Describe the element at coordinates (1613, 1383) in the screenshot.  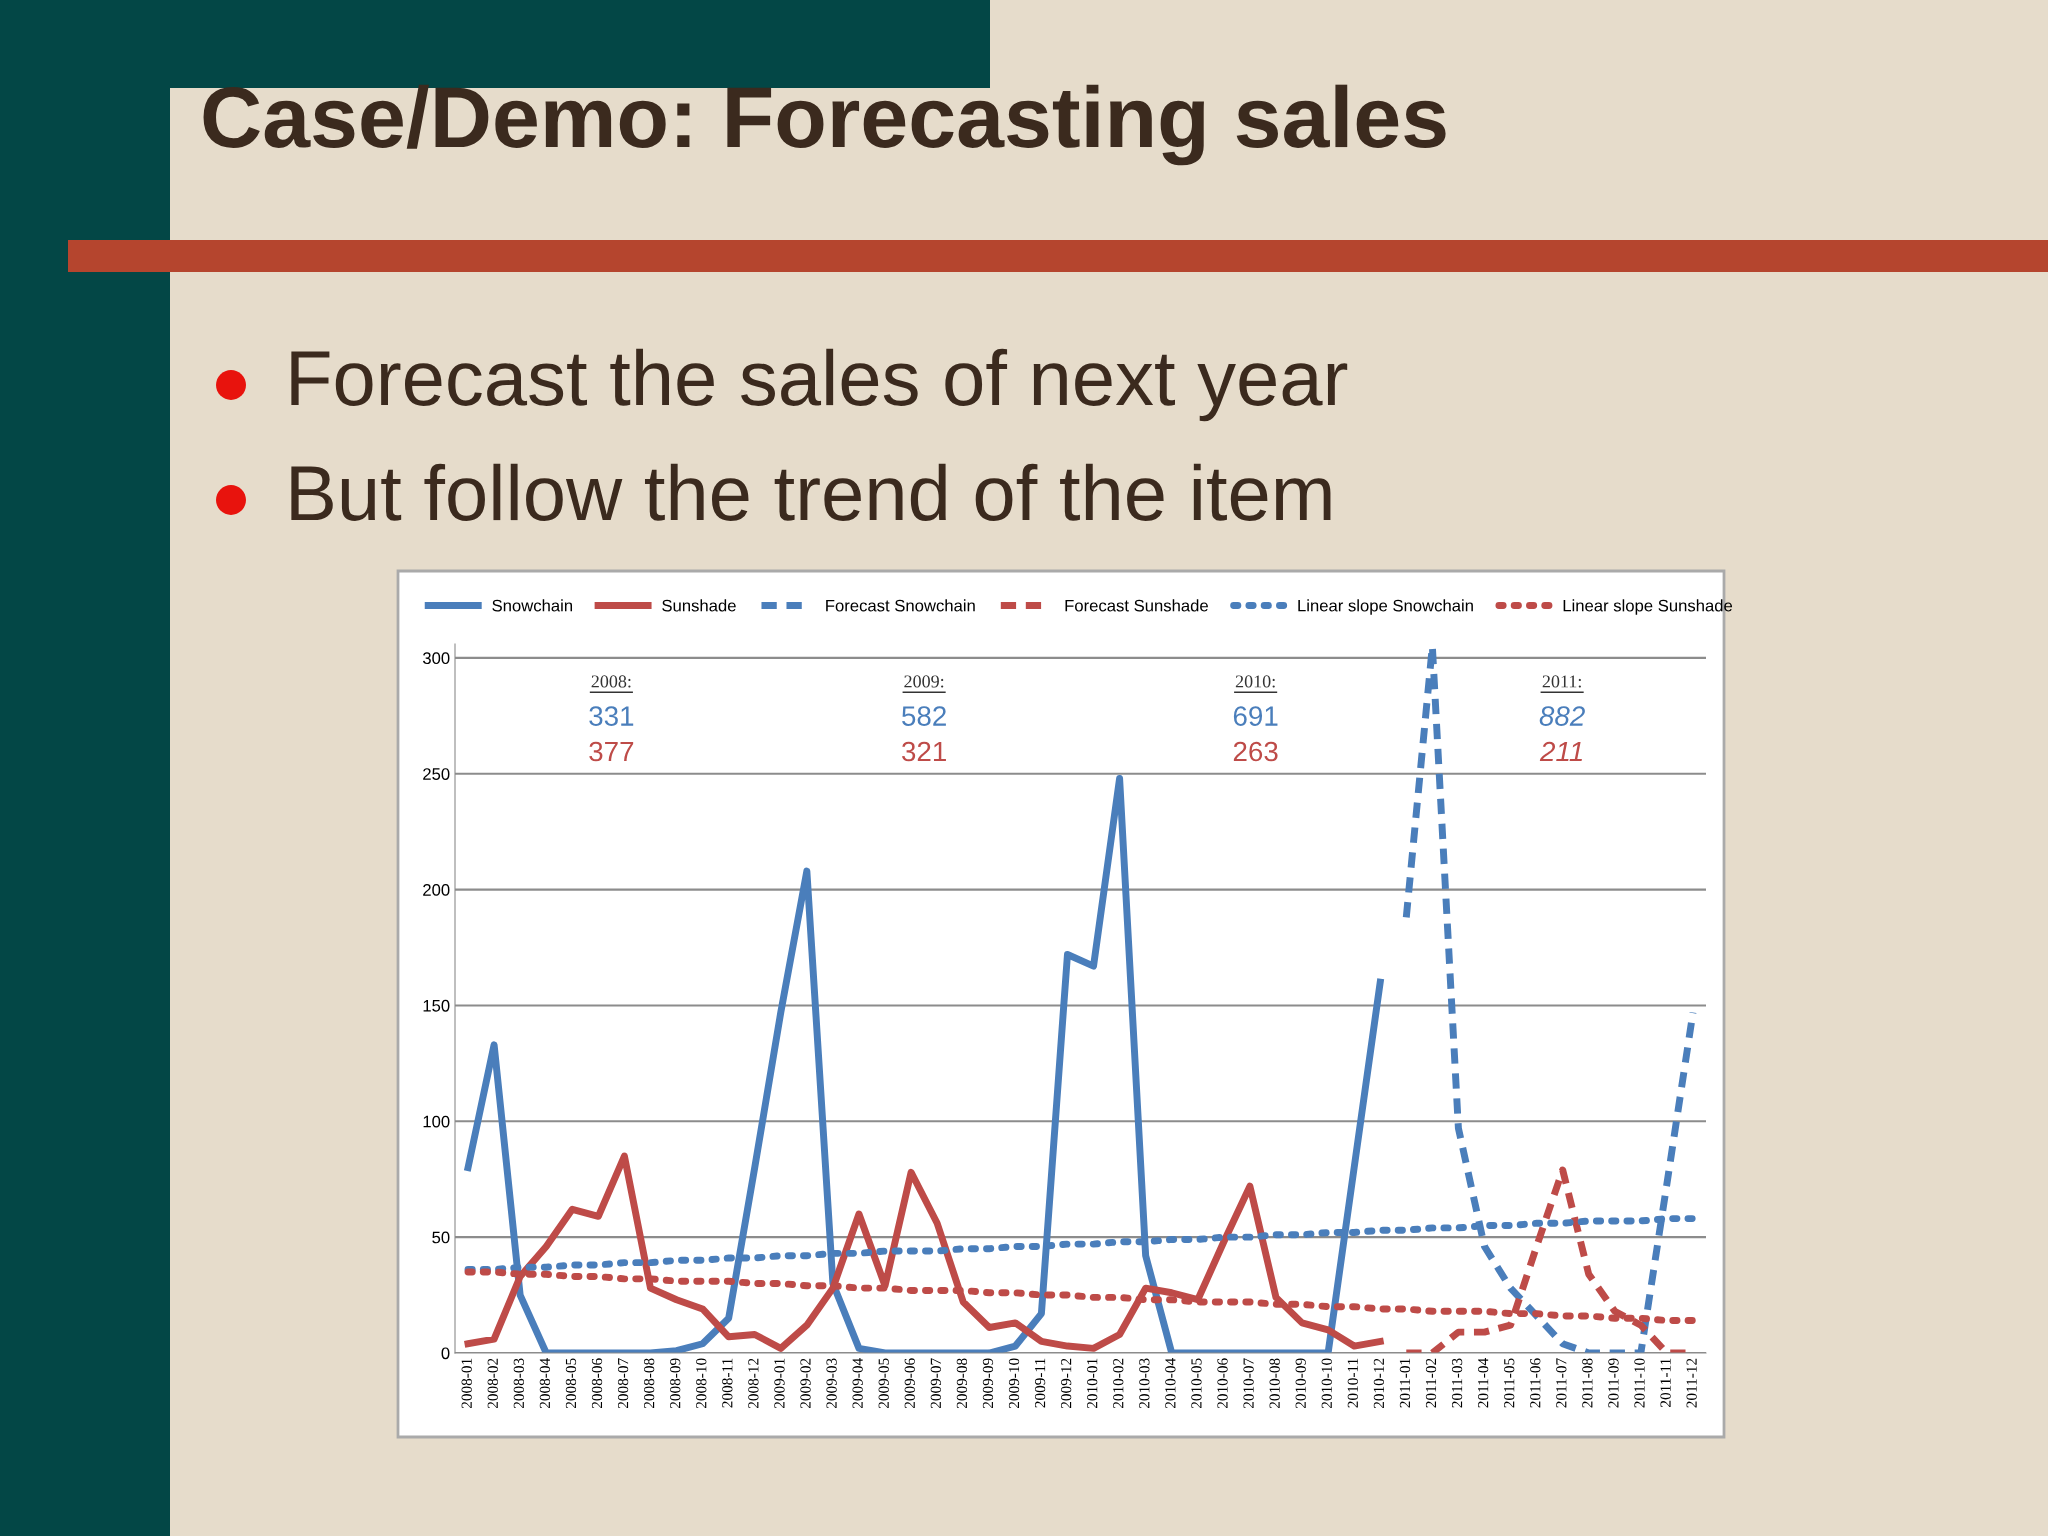
I see `x-tick-label: 2011-09` at that location.